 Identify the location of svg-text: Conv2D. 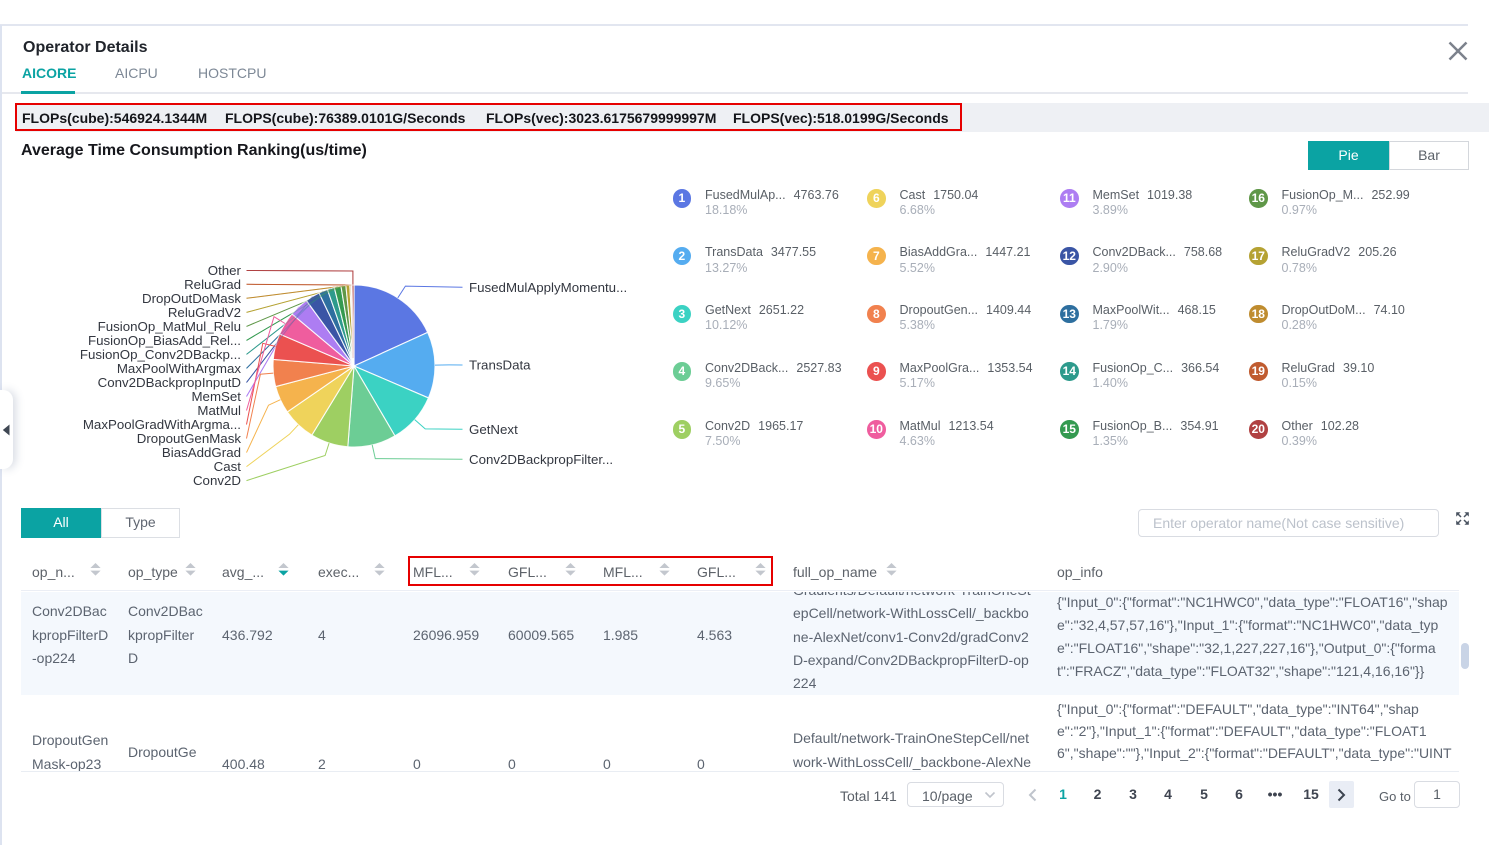
(217, 480).